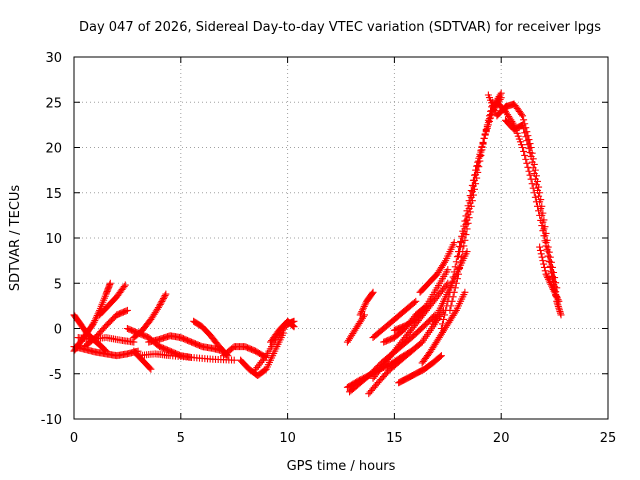 The height and width of the screenshot is (480, 640). What do you see at coordinates (58, 330) in the screenshot?
I see `y-tick-label: 0` at bounding box center [58, 330].